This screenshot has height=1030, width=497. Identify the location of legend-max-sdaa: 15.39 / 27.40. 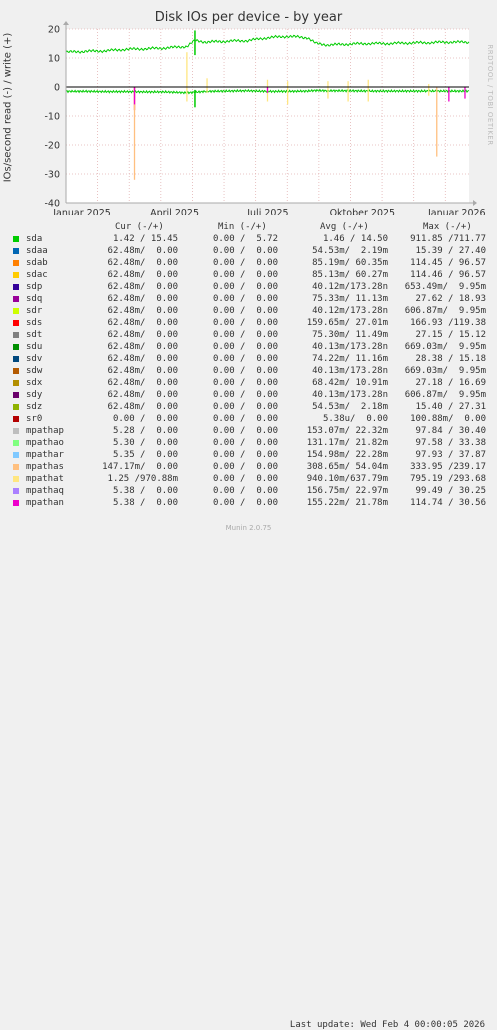
(450, 251).